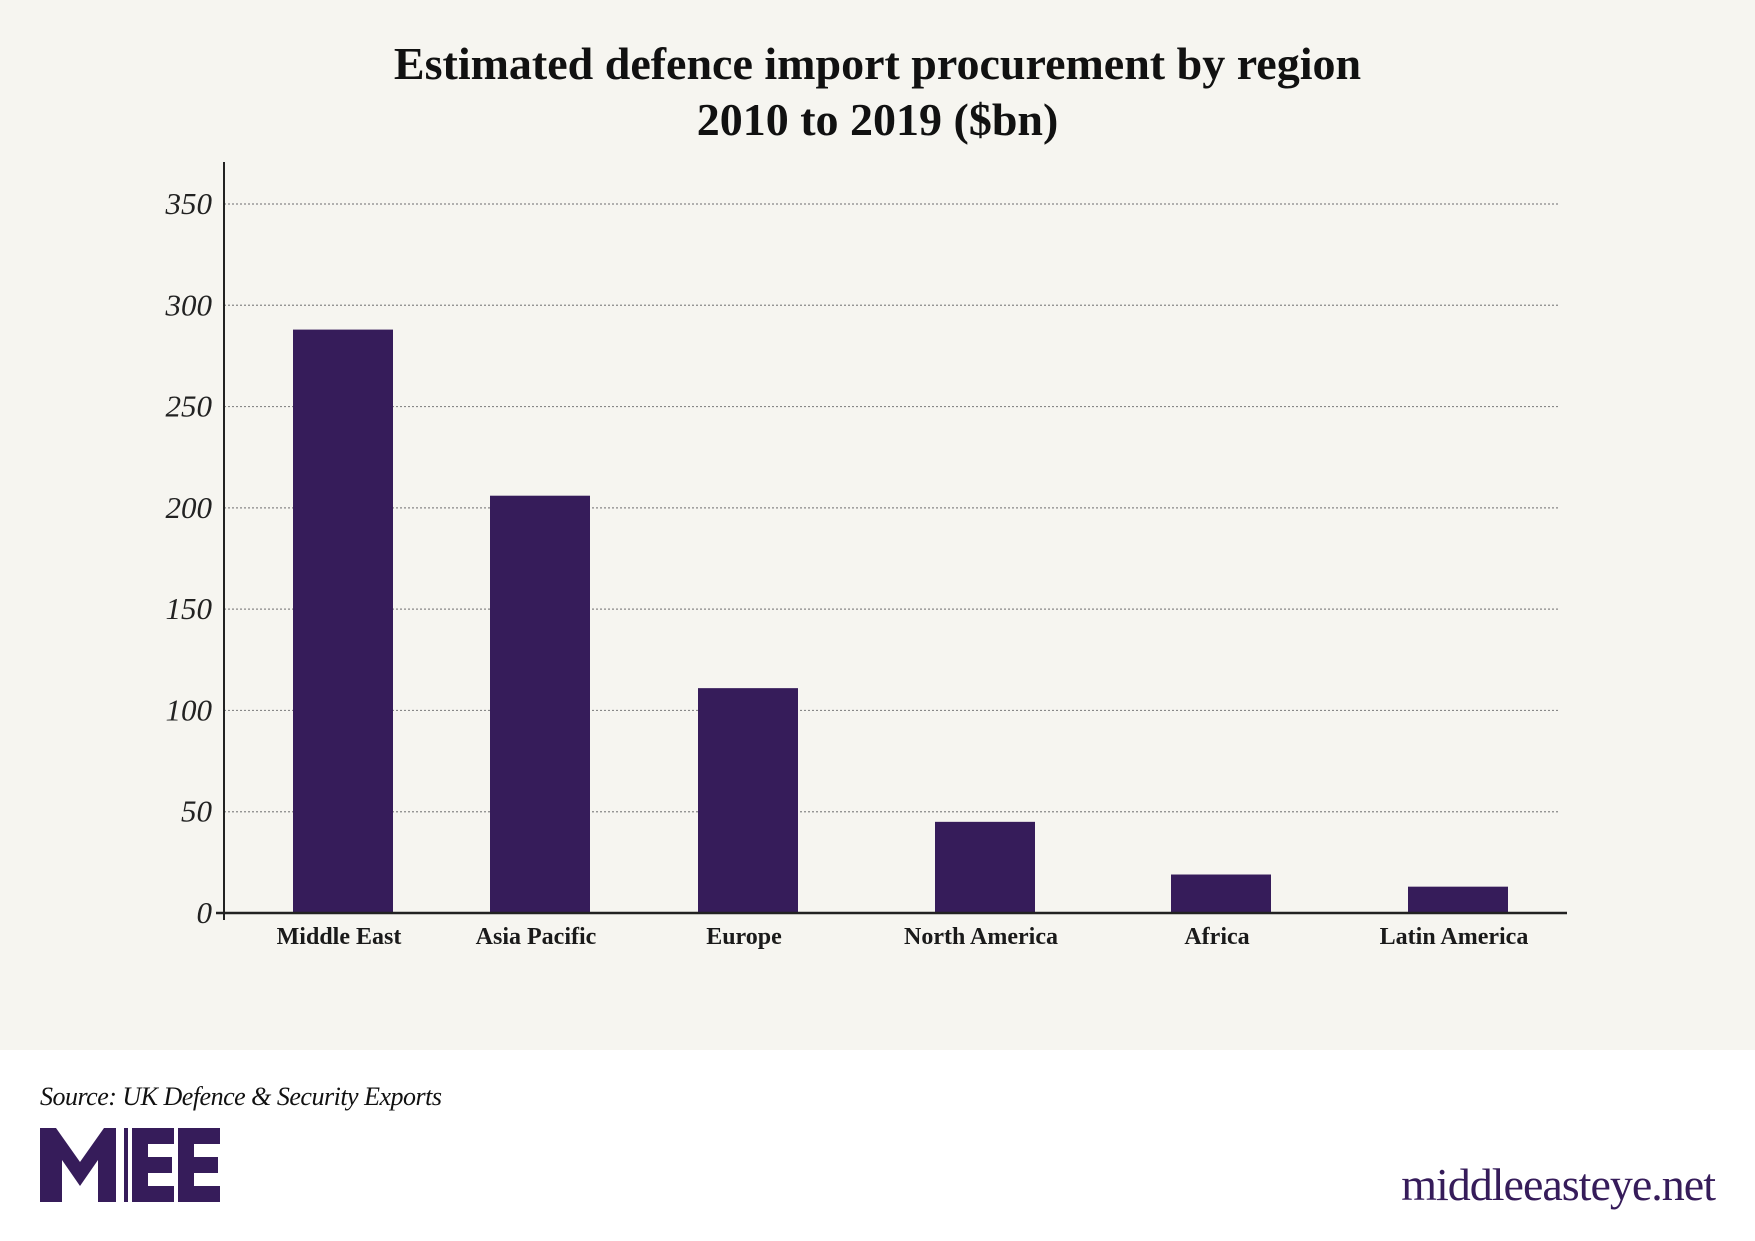 This screenshot has width=1755, height=1241. Describe the element at coordinates (1216, 937) in the screenshot. I see `x-tick-label: Africa` at that location.